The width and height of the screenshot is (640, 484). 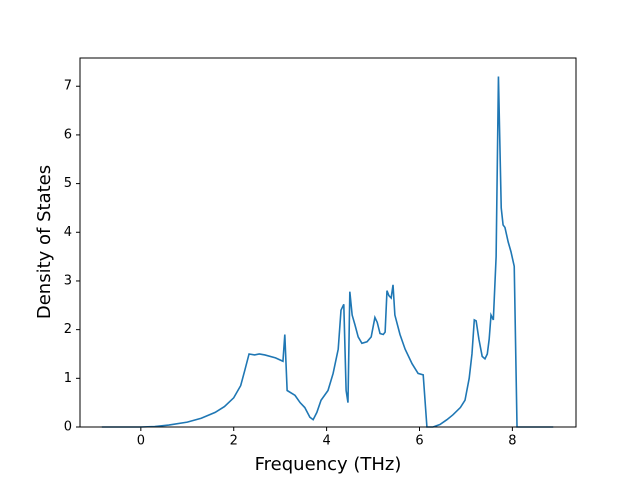 I want to click on x-tick-label: 6, so click(x=419, y=441).